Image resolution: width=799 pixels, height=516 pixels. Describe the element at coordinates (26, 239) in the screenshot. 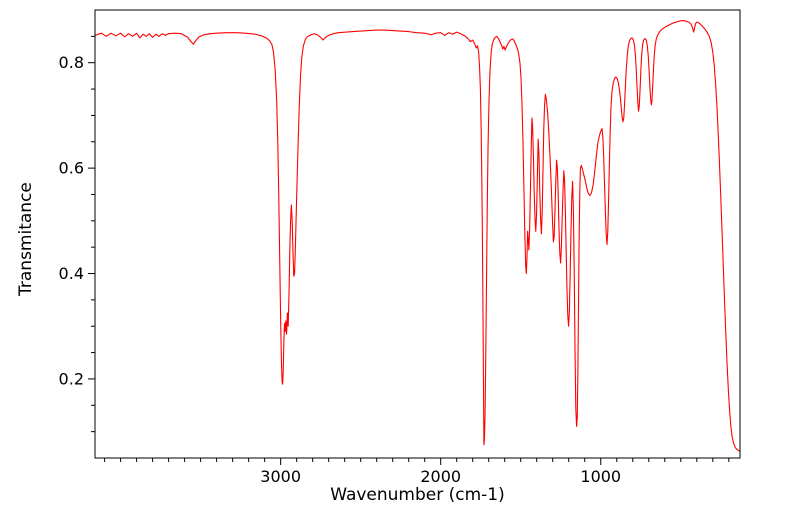

I see `y-axis-label: Transmitance` at that location.